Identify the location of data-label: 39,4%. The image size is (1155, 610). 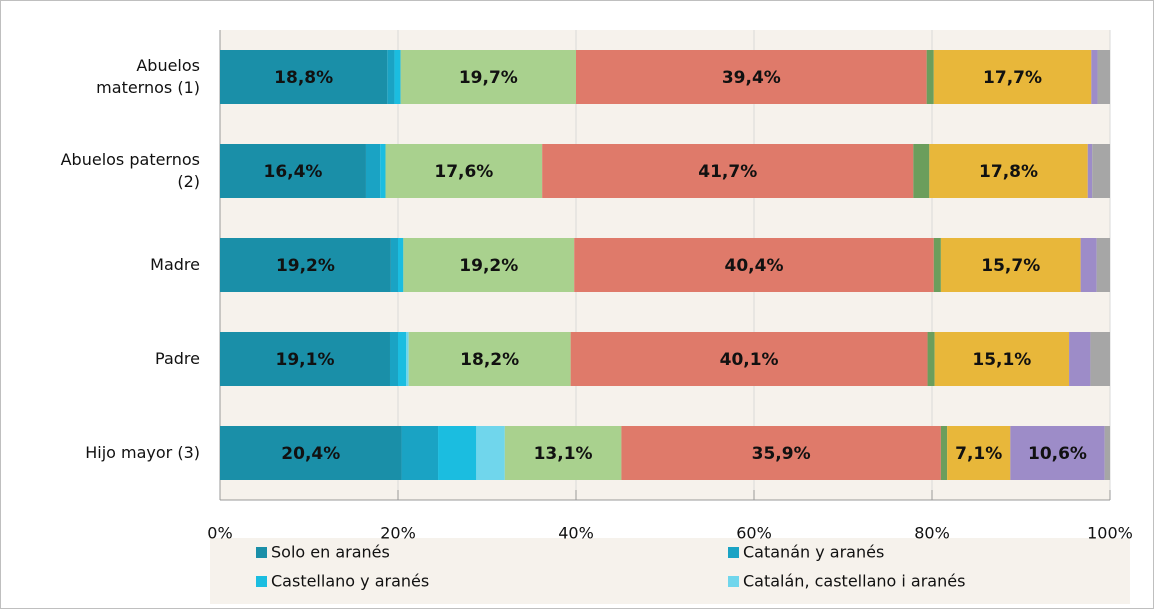
(751, 78).